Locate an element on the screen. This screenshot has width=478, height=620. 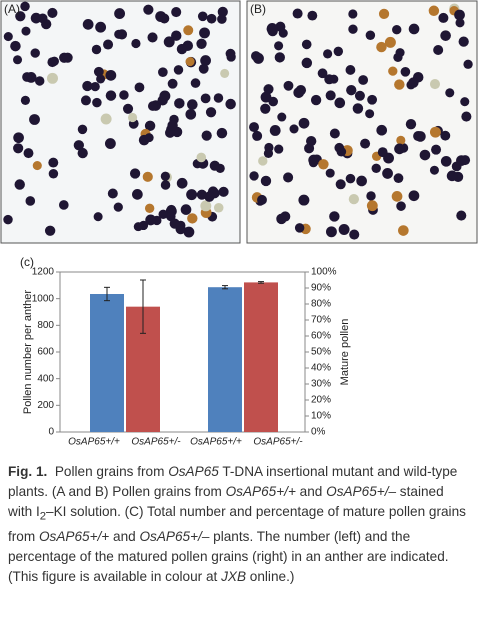
y-tick-label: 400 is located at coordinates (45, 378).